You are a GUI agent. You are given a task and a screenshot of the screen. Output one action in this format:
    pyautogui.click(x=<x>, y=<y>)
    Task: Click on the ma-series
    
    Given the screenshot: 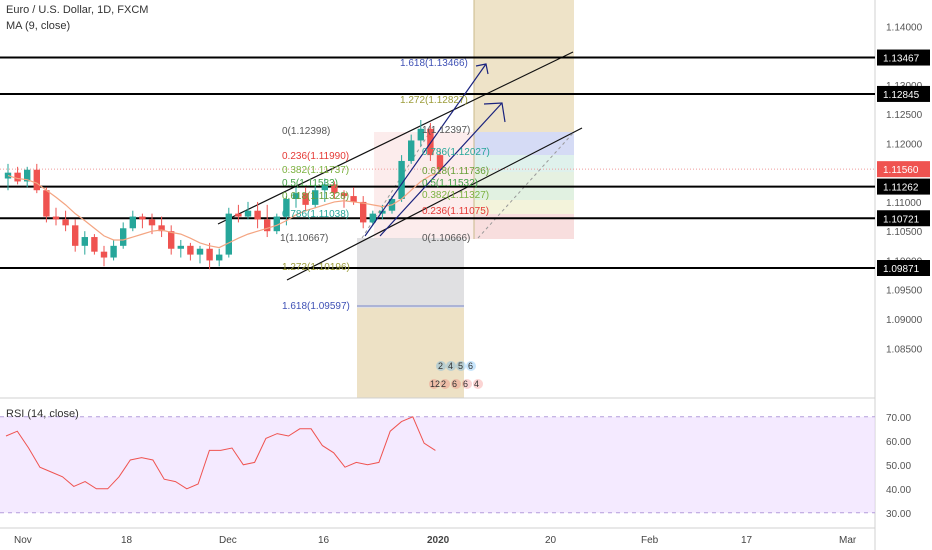 What is the action you would take?
    pyautogui.click(x=224, y=210)
    